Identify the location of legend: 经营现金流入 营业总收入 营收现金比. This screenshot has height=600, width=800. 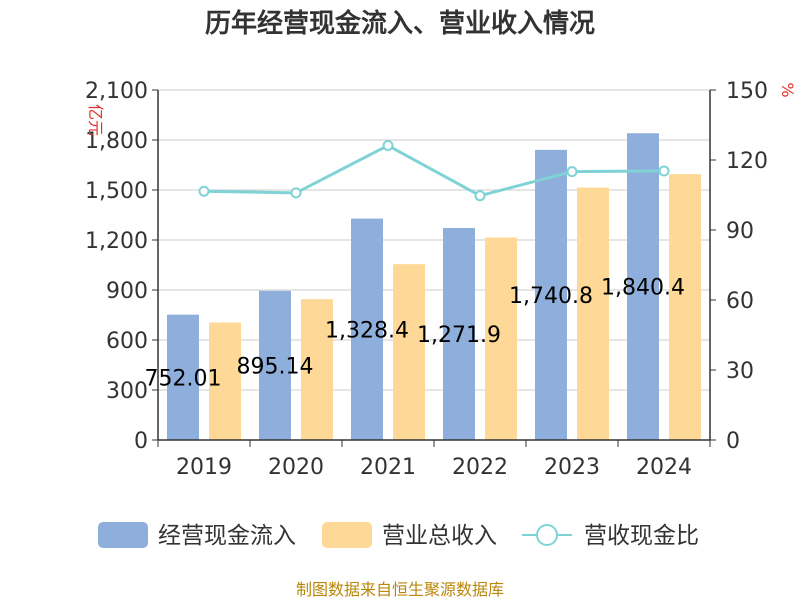
(398, 535).